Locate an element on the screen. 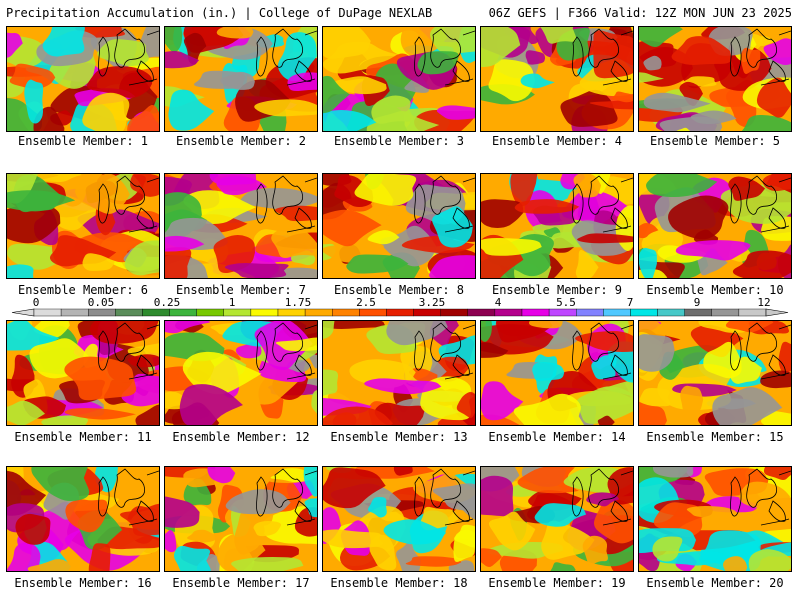 The height and width of the screenshot is (600, 800). ensemble-member-label: Ensemble Member: 7 is located at coordinates (241, 290).